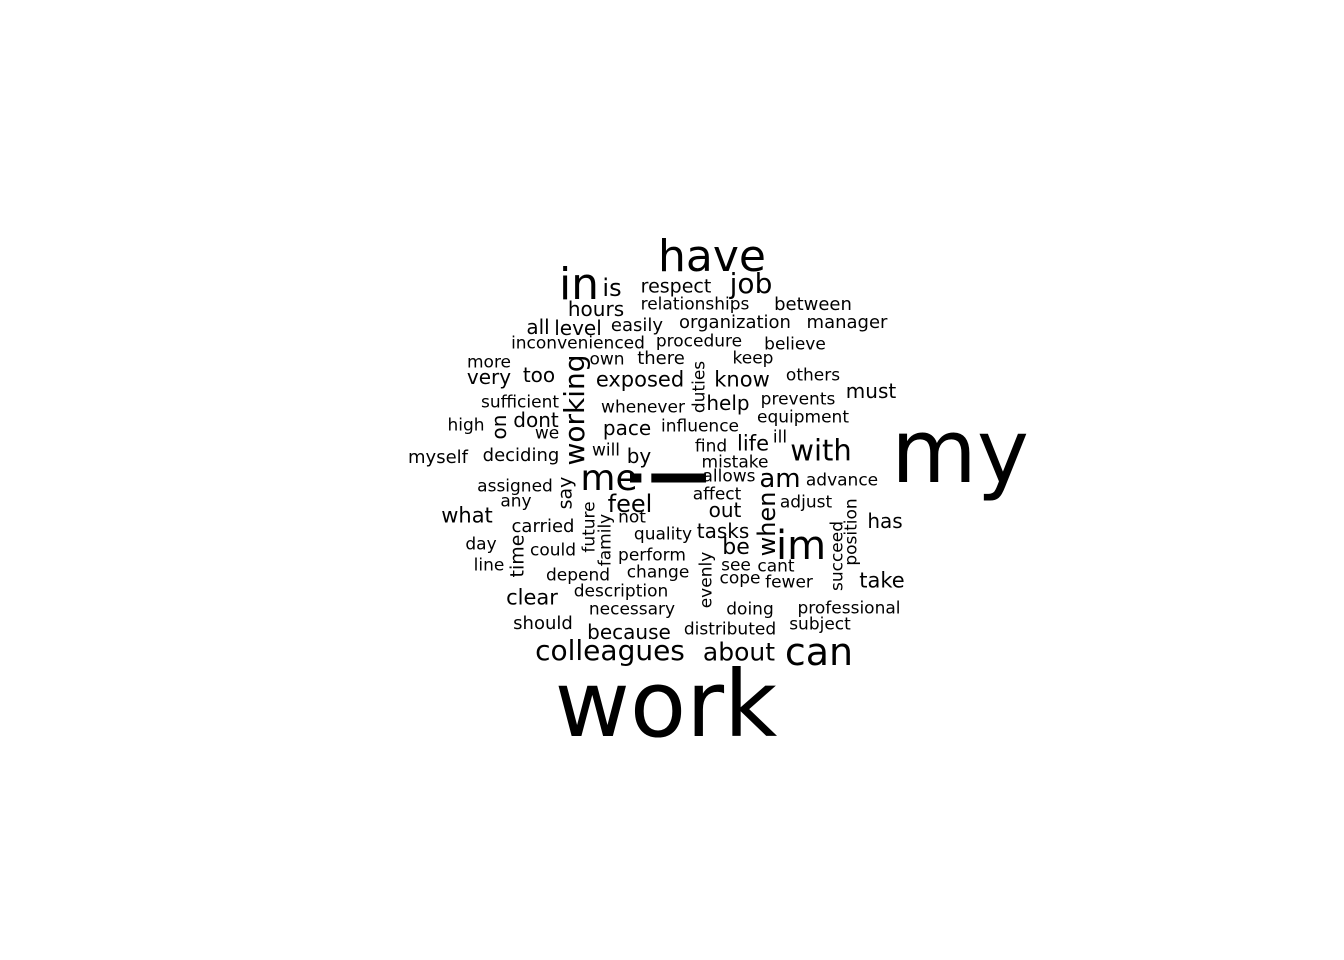 The image size is (1344, 960). I want to click on word-fewer: fewer, so click(789, 582).